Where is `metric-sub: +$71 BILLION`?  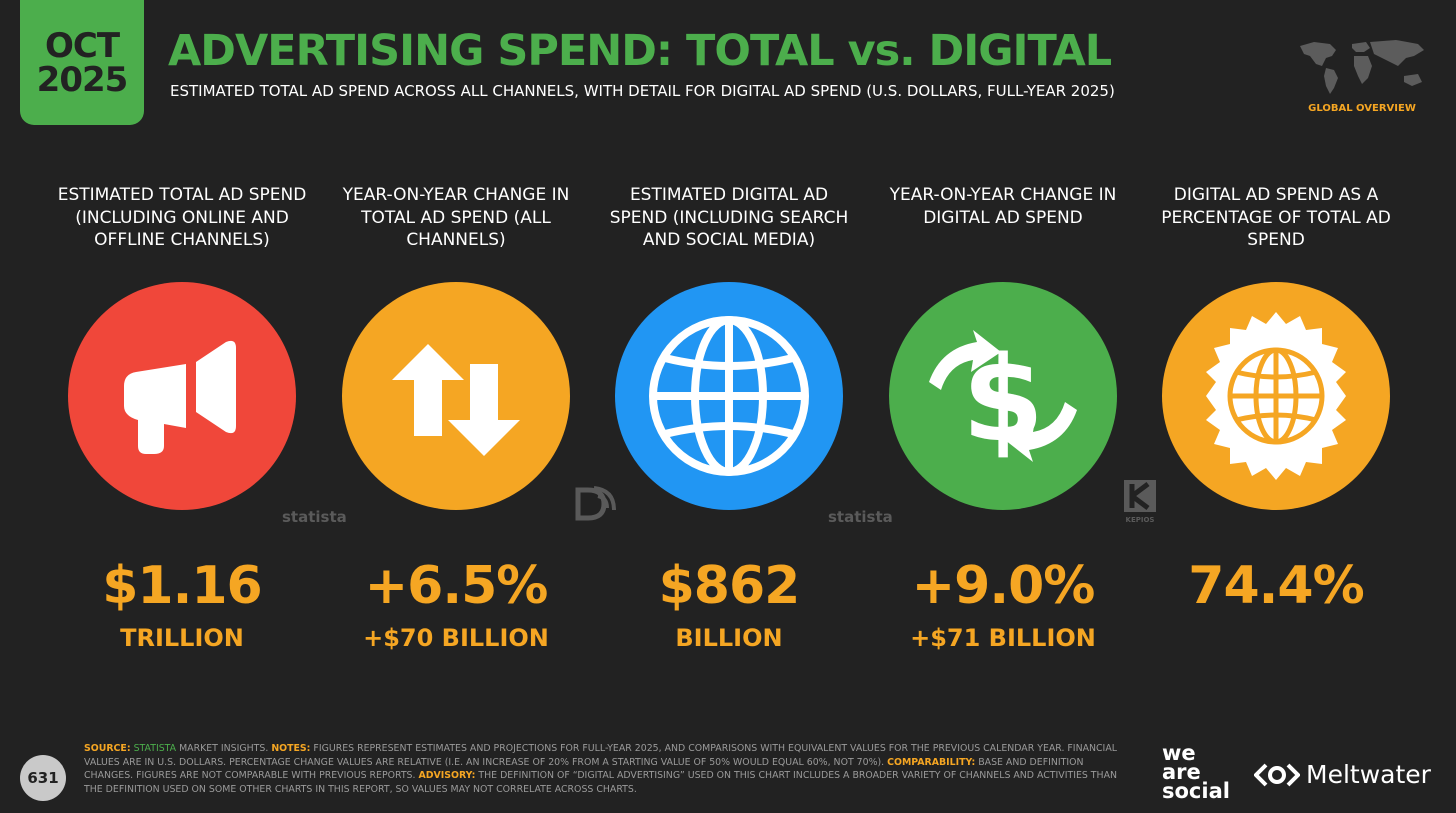 metric-sub: +$71 BILLION is located at coordinates (1003, 638).